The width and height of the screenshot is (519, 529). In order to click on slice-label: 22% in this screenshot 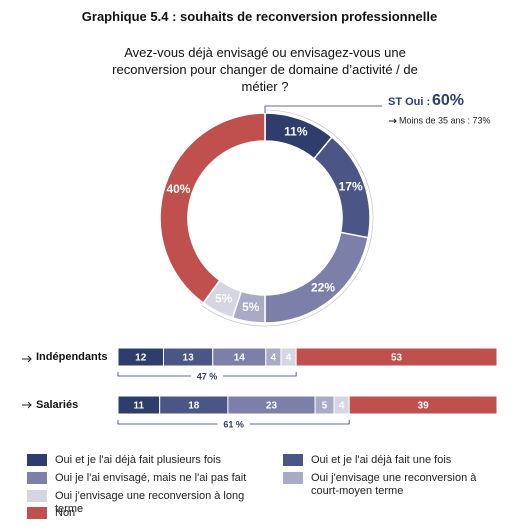, I will do `click(323, 287)`.